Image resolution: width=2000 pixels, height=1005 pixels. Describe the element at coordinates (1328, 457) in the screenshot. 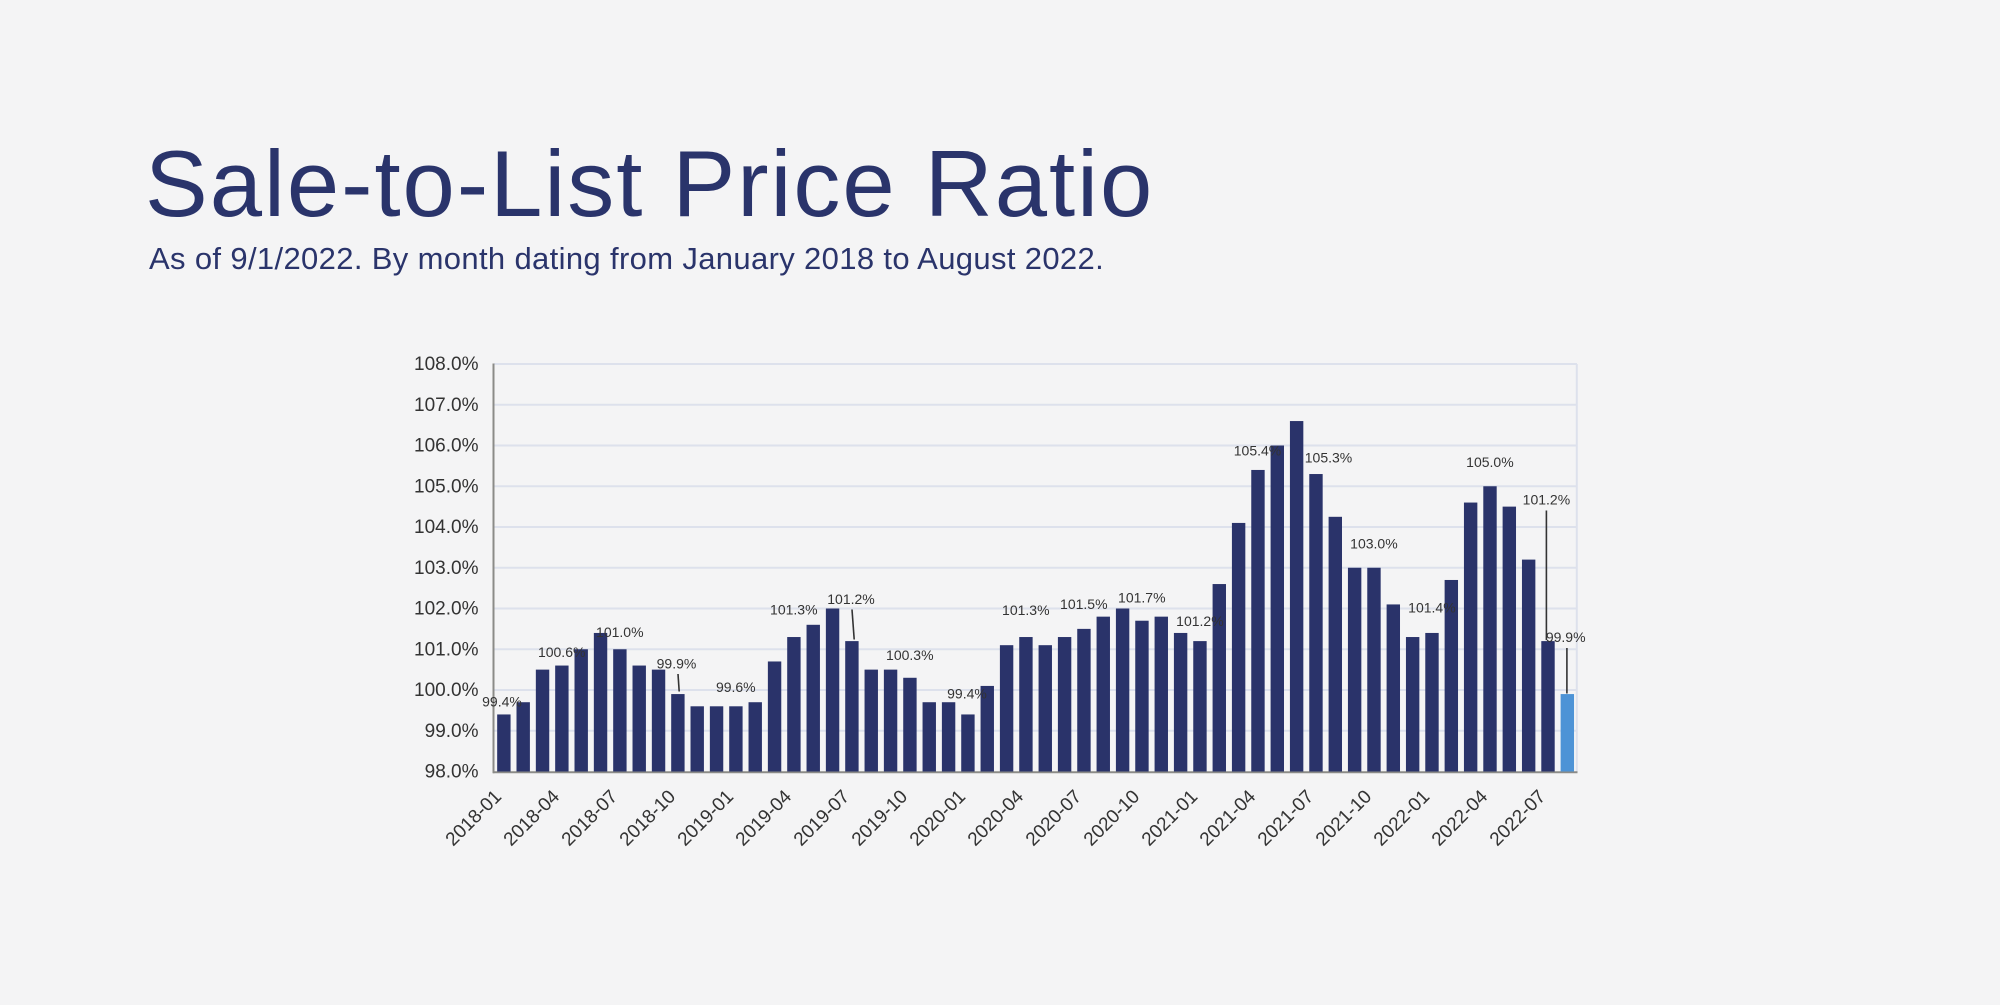

I see `svg-text: 105.3%` at that location.